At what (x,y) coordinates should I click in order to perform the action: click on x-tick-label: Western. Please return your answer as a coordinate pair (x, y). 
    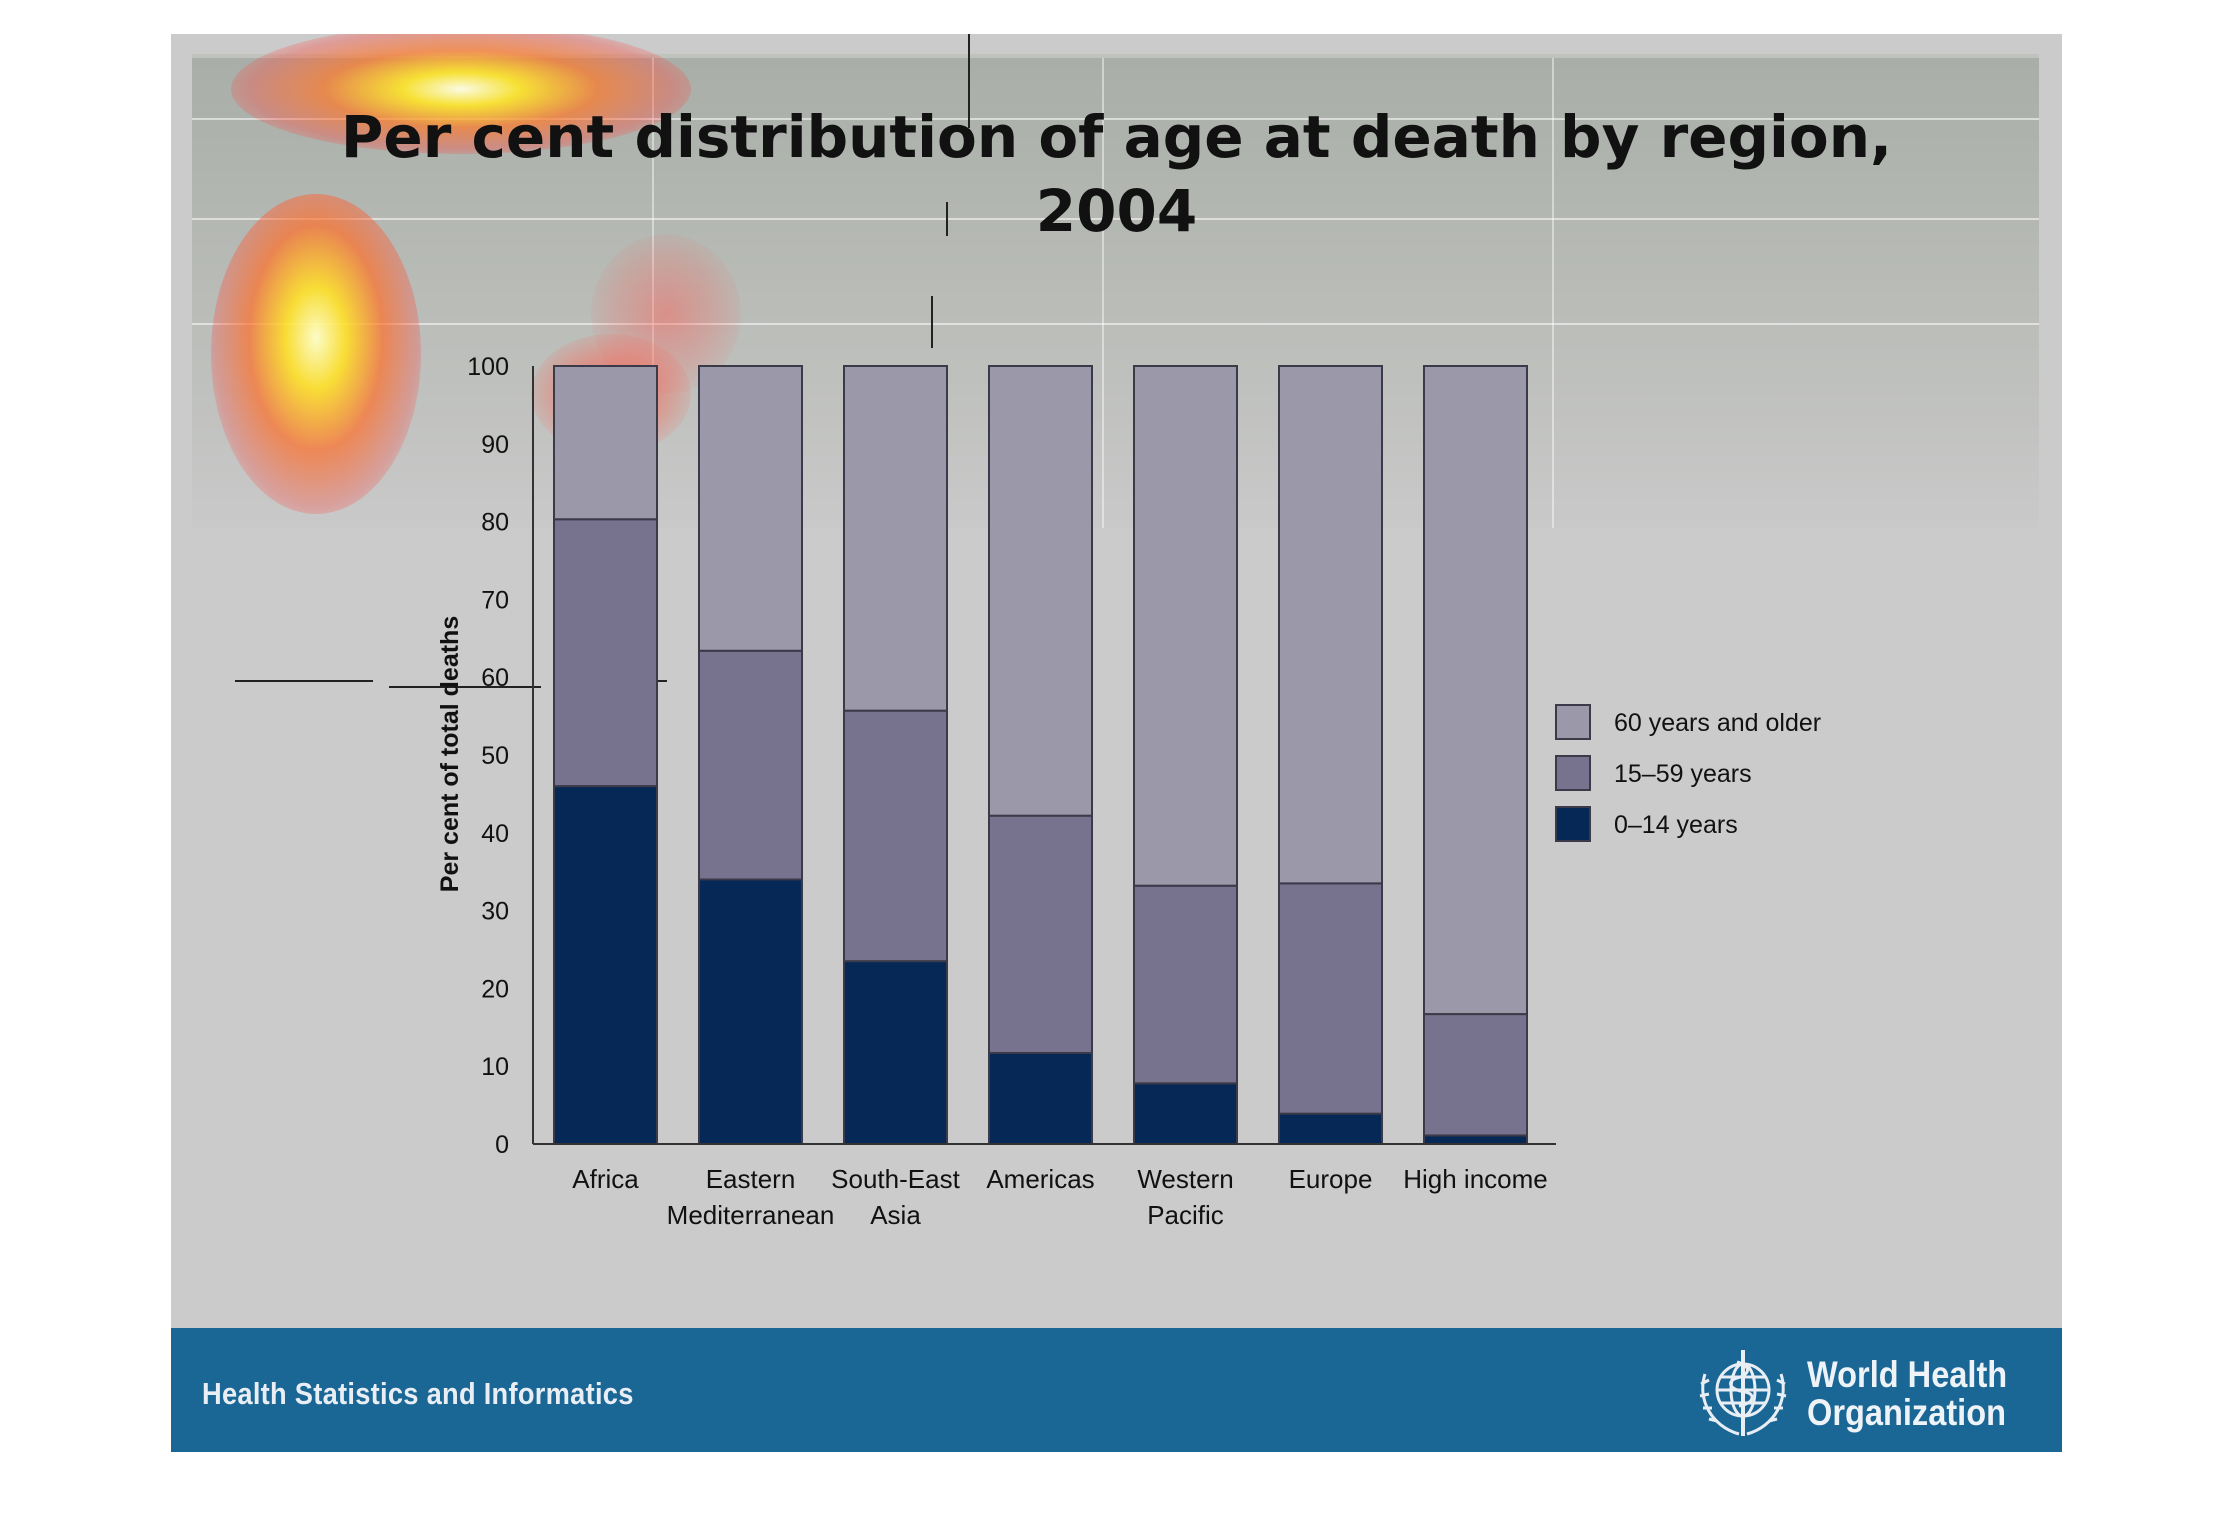
    Looking at the image, I should click on (1185, 1179).